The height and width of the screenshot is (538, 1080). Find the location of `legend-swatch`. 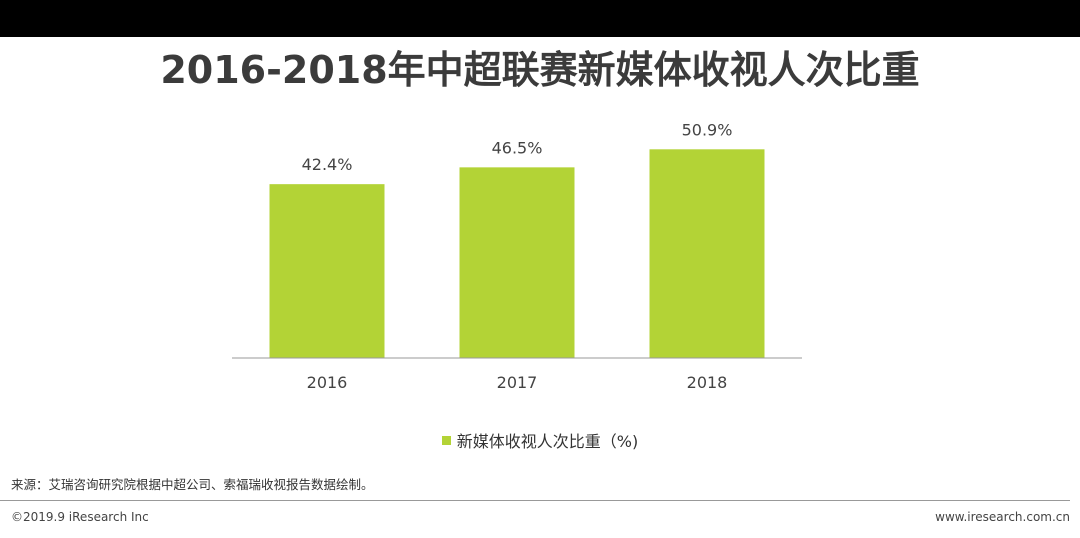

legend-swatch is located at coordinates (446, 440).